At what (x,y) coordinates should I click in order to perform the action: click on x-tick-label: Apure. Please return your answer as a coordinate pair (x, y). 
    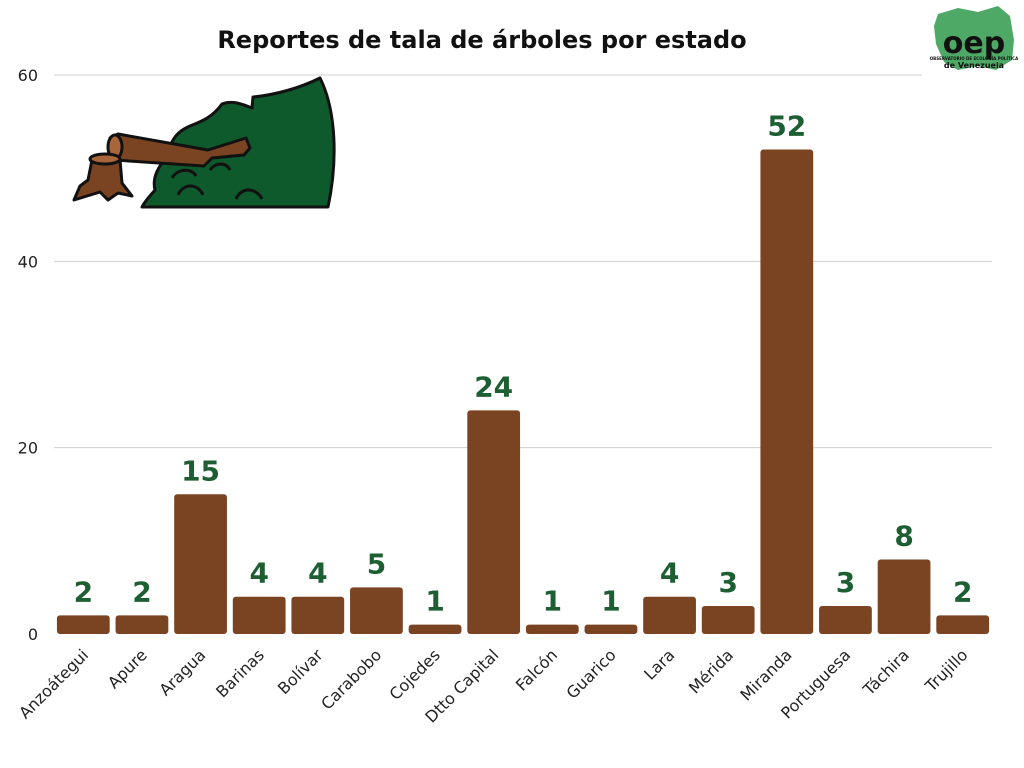
    Looking at the image, I should click on (127, 668).